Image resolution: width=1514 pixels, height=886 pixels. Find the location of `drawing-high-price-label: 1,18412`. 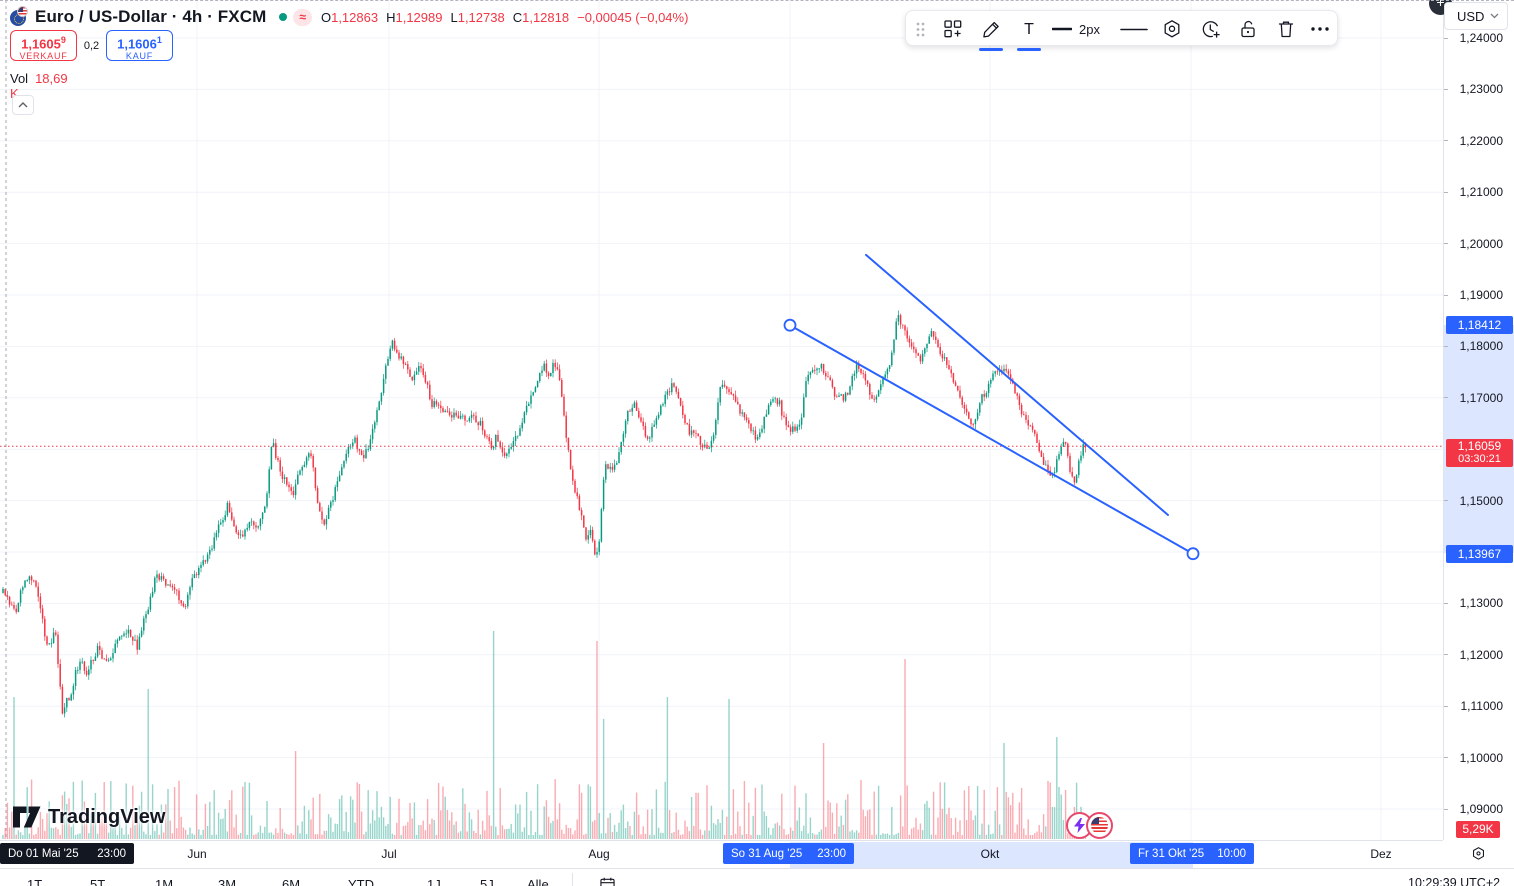

drawing-high-price-label: 1,18412 is located at coordinates (1479, 325).